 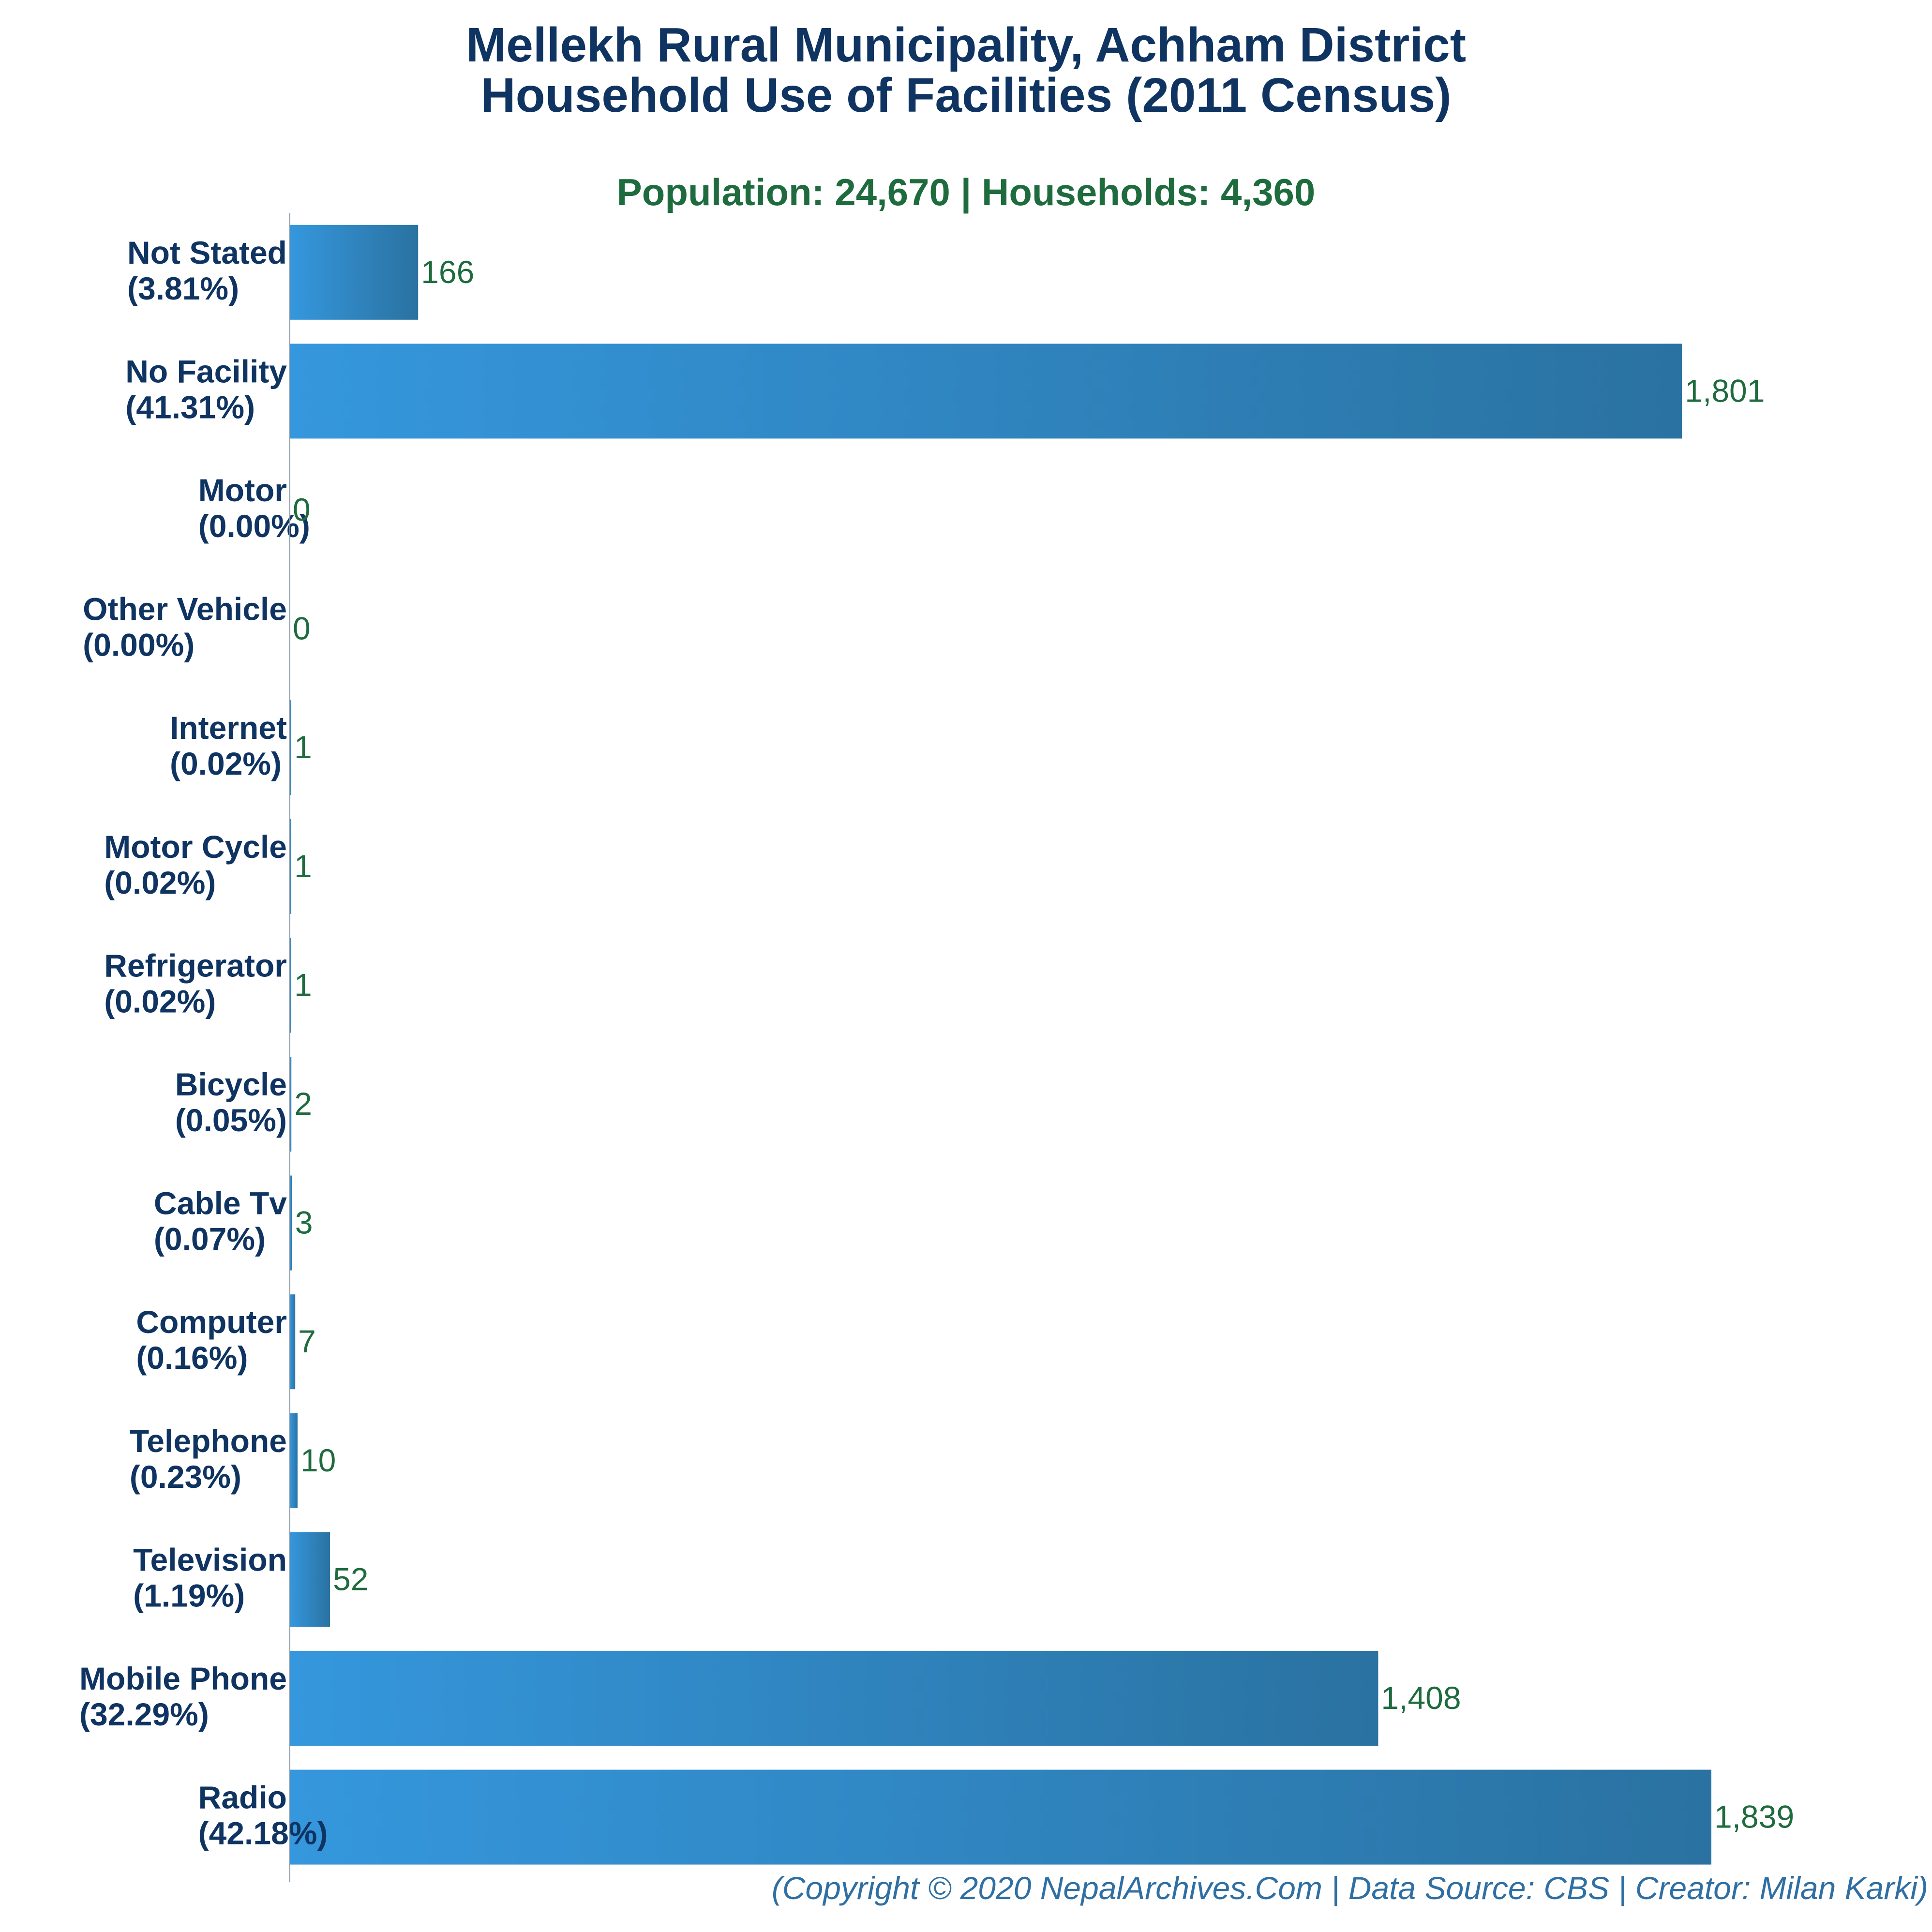 What do you see at coordinates (1754, 1817) in the screenshot?
I see `value-label-radio: 1,839` at bounding box center [1754, 1817].